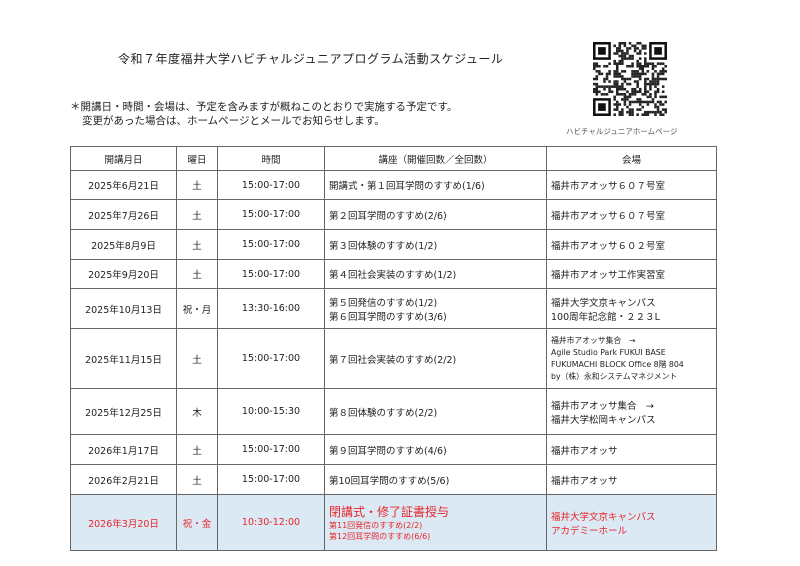 This screenshot has width=800, height=566. I want to click on cell-day: 木, so click(197, 411).